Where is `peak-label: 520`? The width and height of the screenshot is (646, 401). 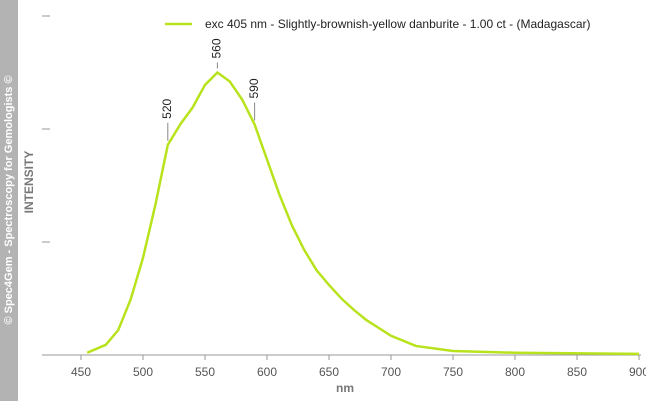 peak-label: 520 is located at coordinates (167, 108).